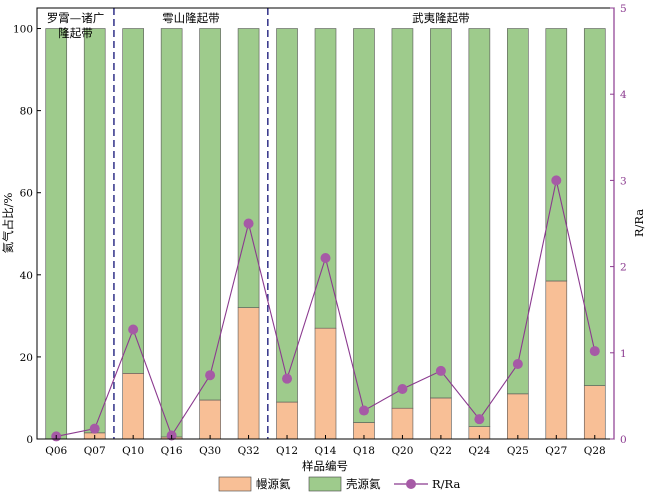  I want to click on y-tick-label: 40, so click(26, 276).